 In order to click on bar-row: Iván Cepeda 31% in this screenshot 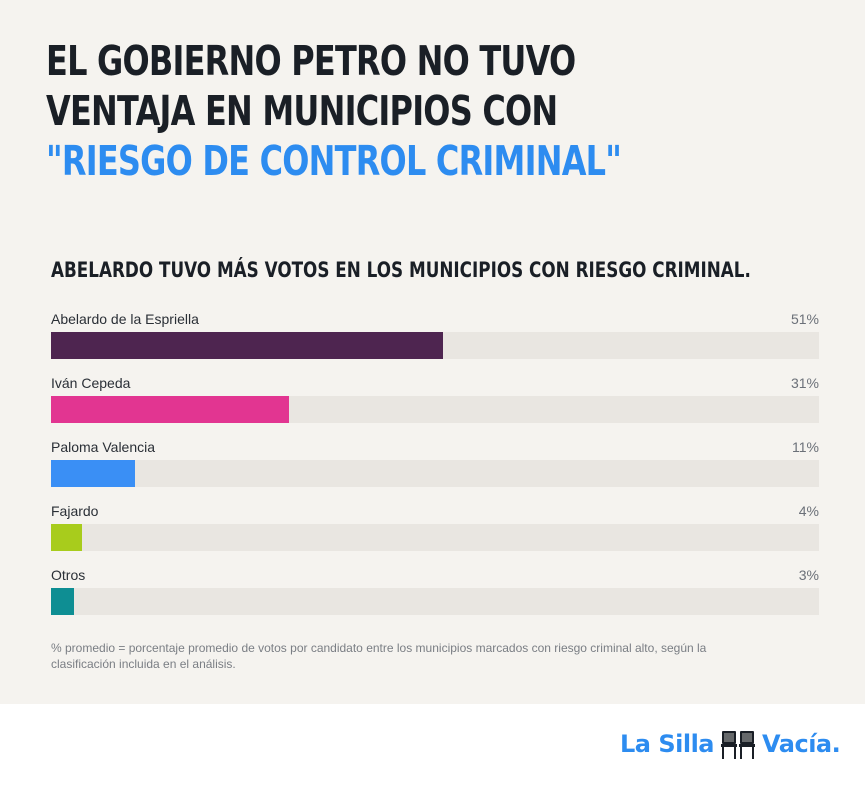, I will do `click(435, 404)`.